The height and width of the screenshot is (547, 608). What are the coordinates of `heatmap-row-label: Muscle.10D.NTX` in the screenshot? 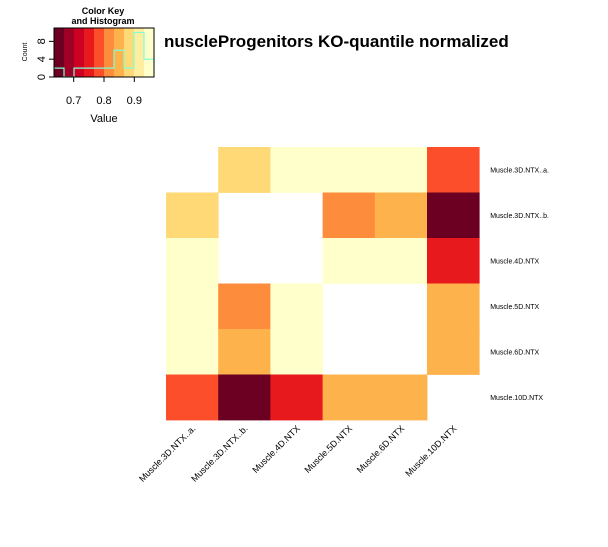 It's located at (516, 398).